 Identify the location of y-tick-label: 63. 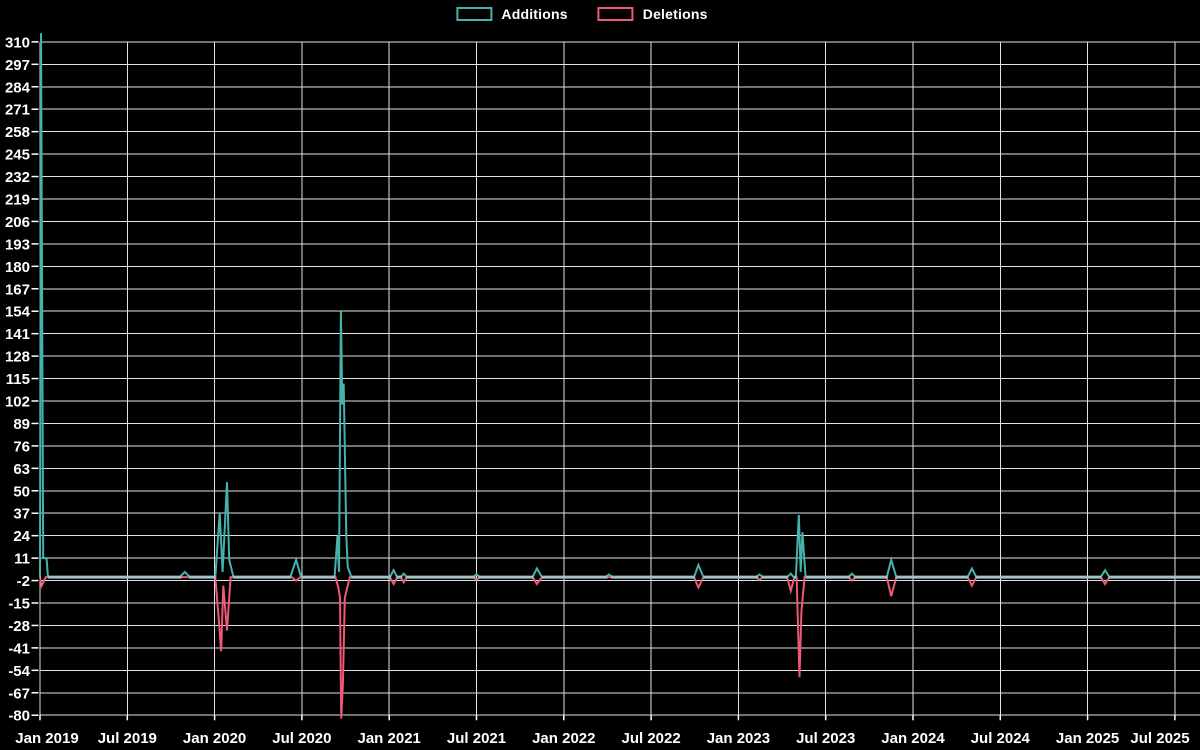
(21, 469).